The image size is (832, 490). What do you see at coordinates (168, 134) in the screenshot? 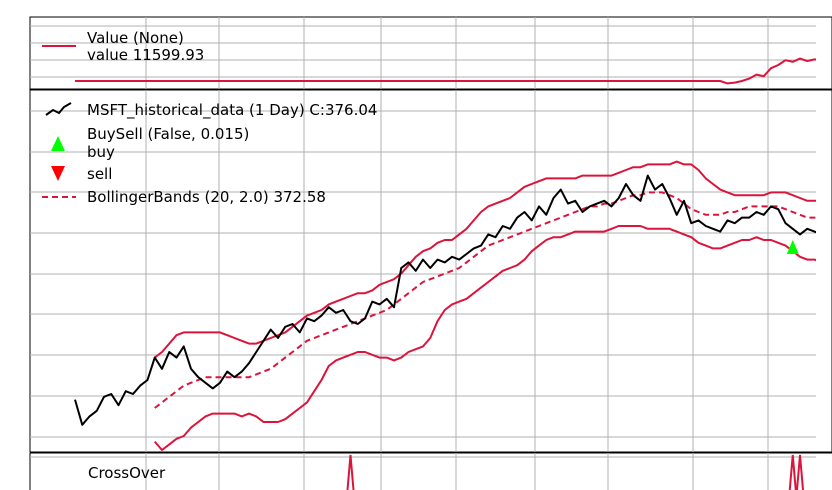
I see `buysell-legend-label: BuySell (False, 0.015)` at bounding box center [168, 134].